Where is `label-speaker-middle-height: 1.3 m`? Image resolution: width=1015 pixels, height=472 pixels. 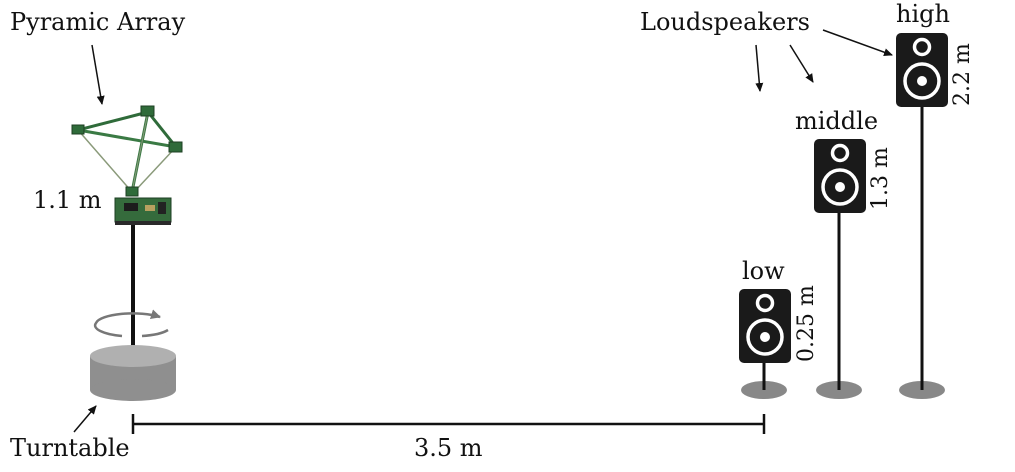
label-speaker-middle-height: 1.3 m is located at coordinates (880, 178).